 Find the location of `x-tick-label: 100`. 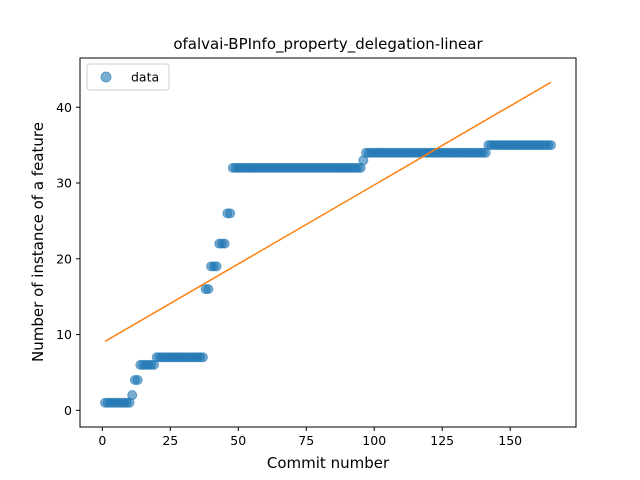

x-tick-label: 100 is located at coordinates (374, 440).